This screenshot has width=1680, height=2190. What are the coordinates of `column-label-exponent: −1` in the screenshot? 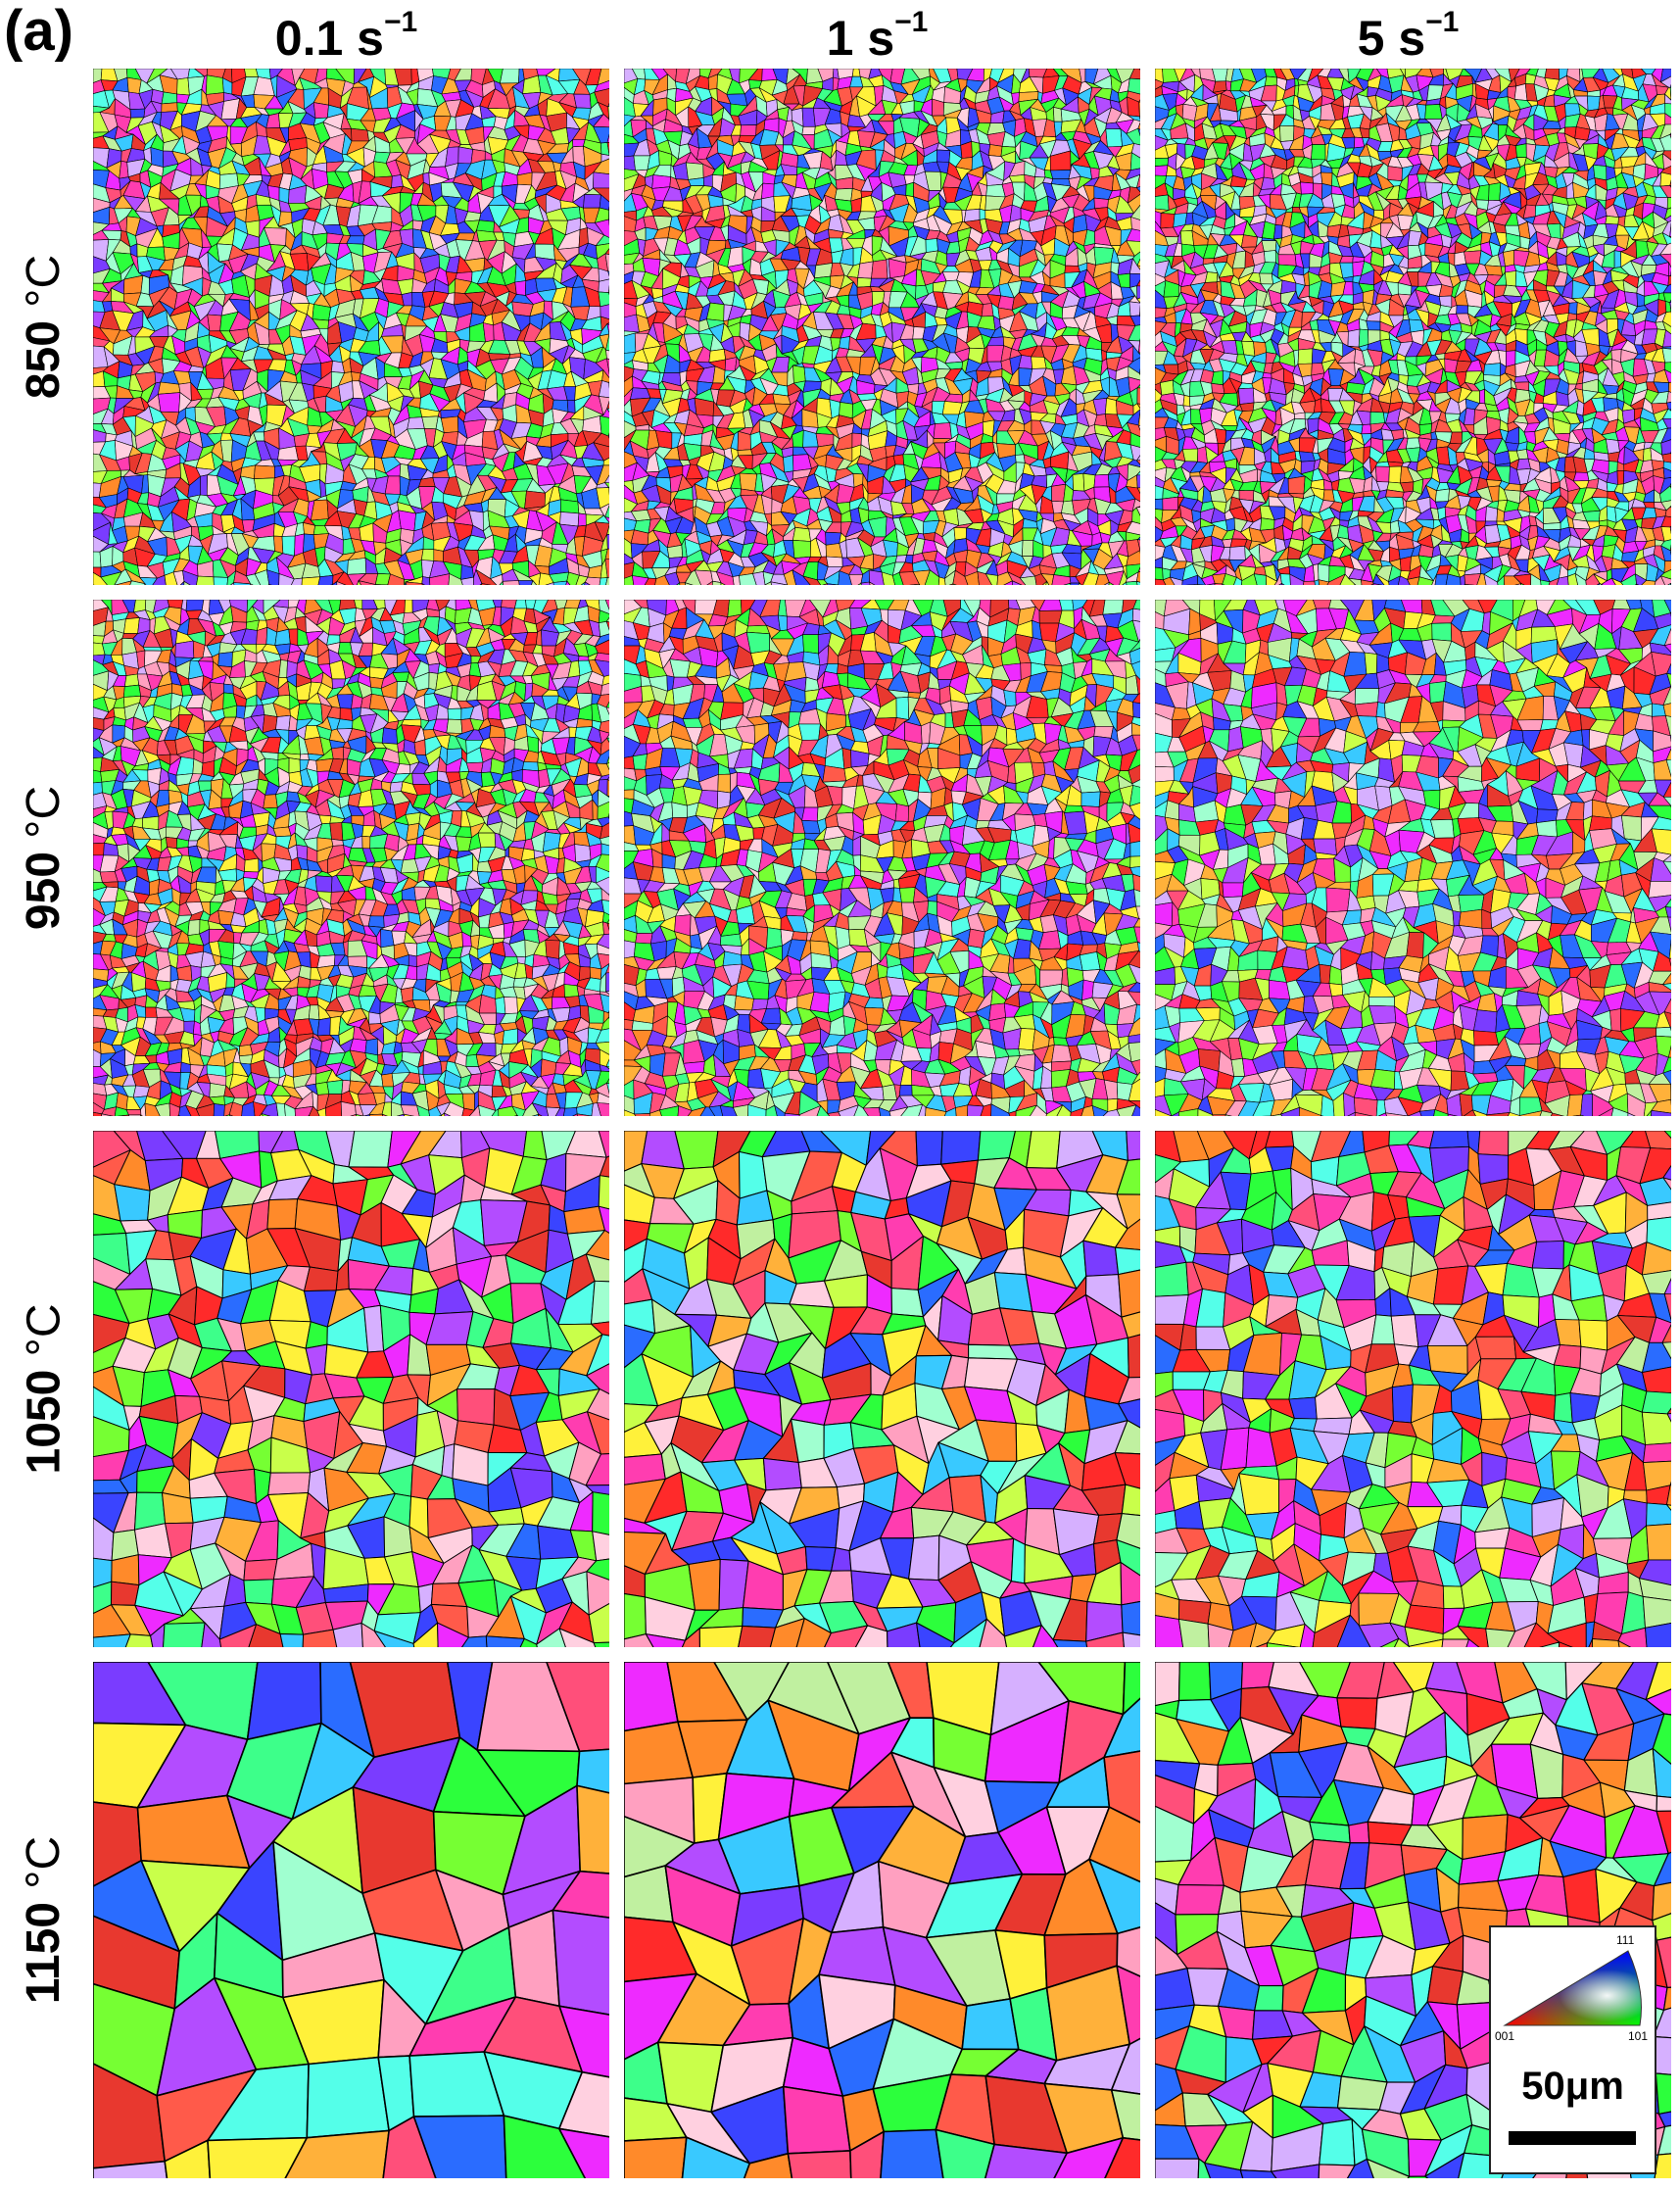 It's located at (1442, 22).